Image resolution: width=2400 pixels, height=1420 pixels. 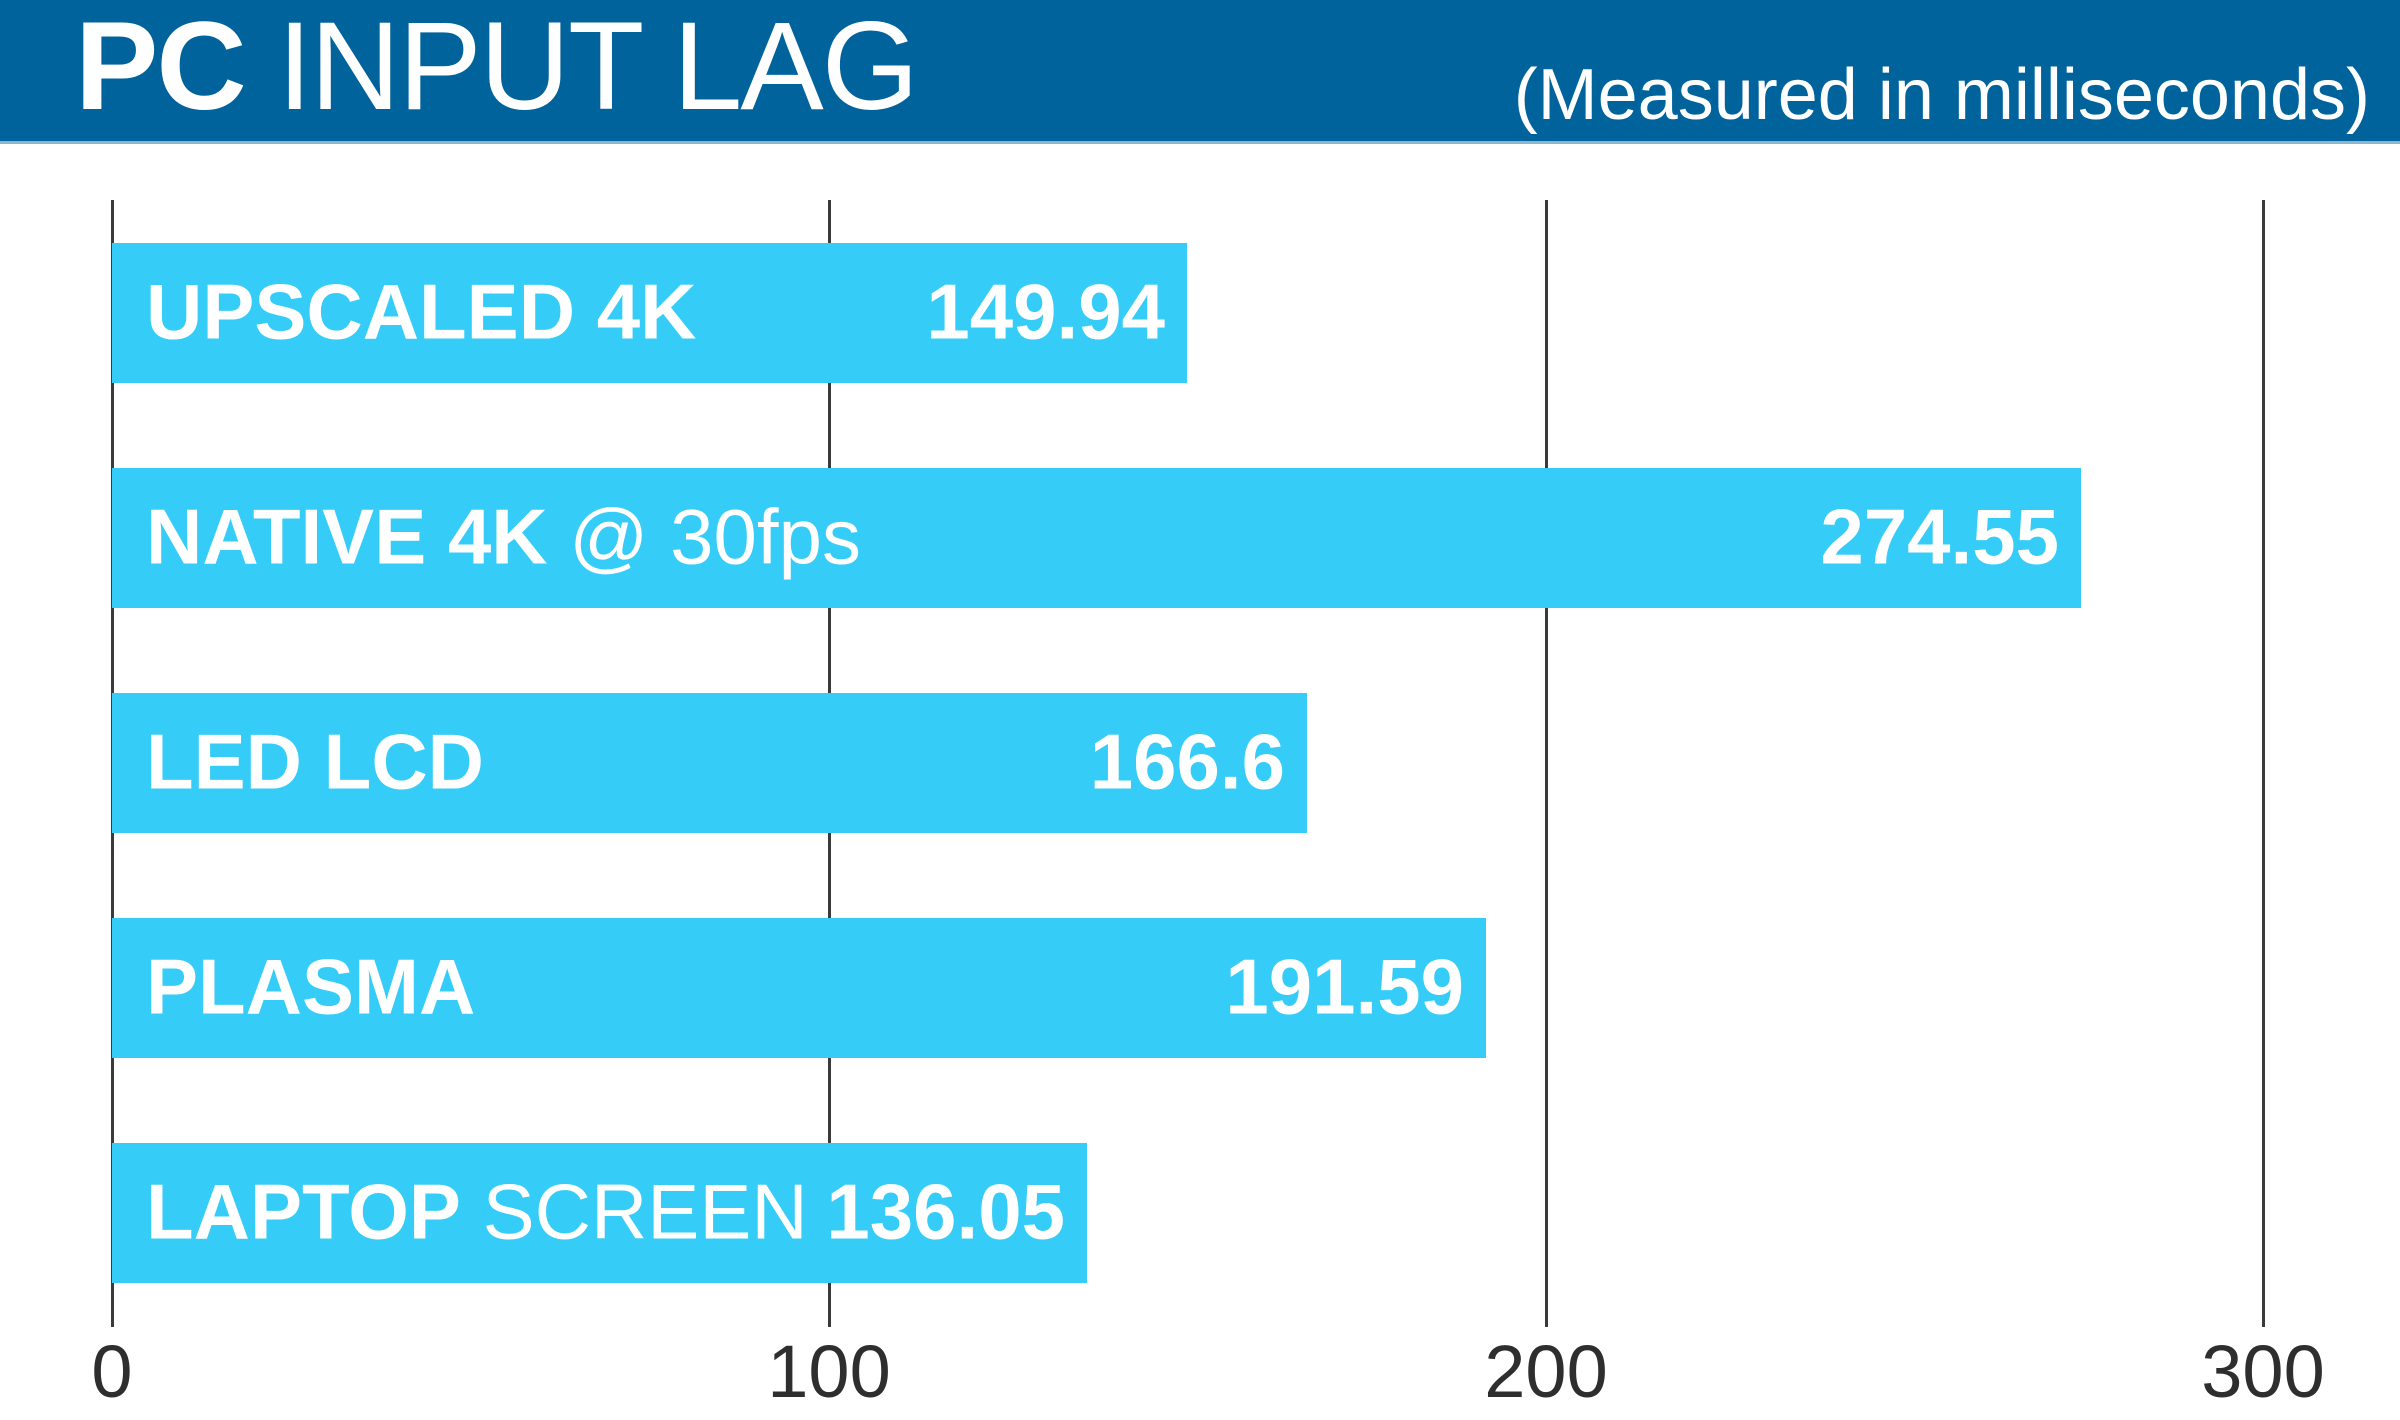 I want to click on bar-row: NATIVE 4K @ 30fps 274.55, so click(x=1096, y=538).